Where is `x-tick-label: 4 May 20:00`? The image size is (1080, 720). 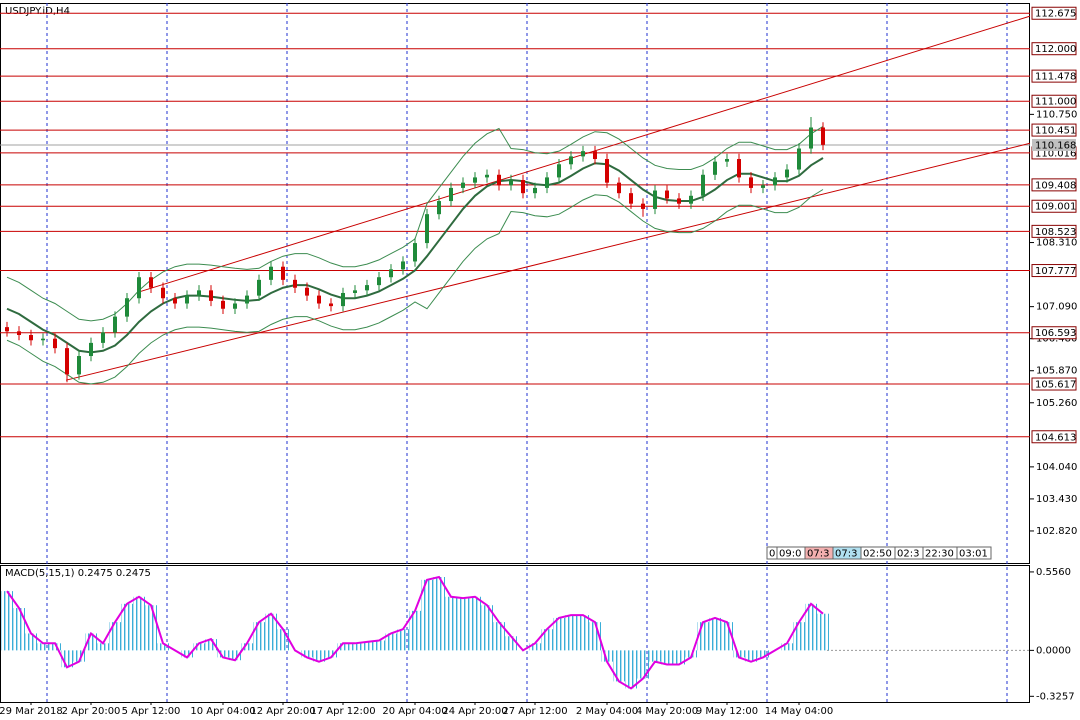
x-tick-label: 4 May 20:00 is located at coordinates (667, 711).